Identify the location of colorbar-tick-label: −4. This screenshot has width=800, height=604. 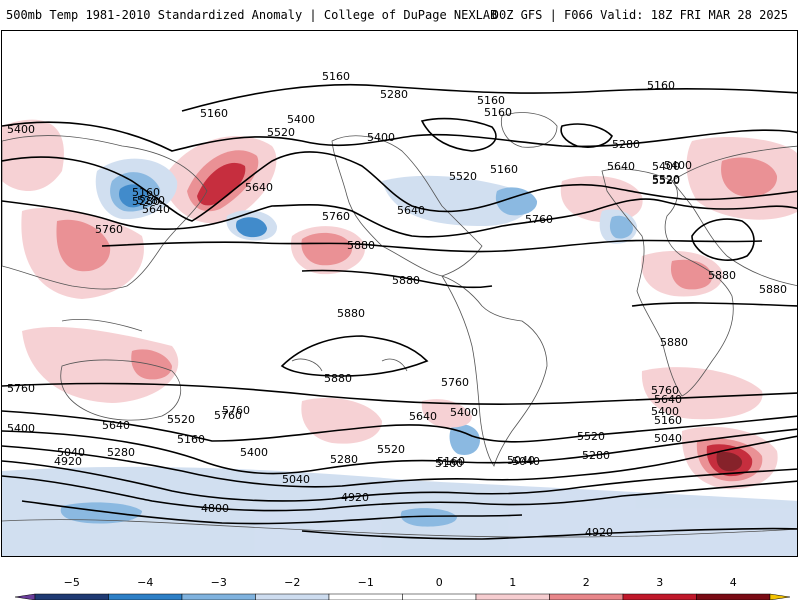
(145, 582).